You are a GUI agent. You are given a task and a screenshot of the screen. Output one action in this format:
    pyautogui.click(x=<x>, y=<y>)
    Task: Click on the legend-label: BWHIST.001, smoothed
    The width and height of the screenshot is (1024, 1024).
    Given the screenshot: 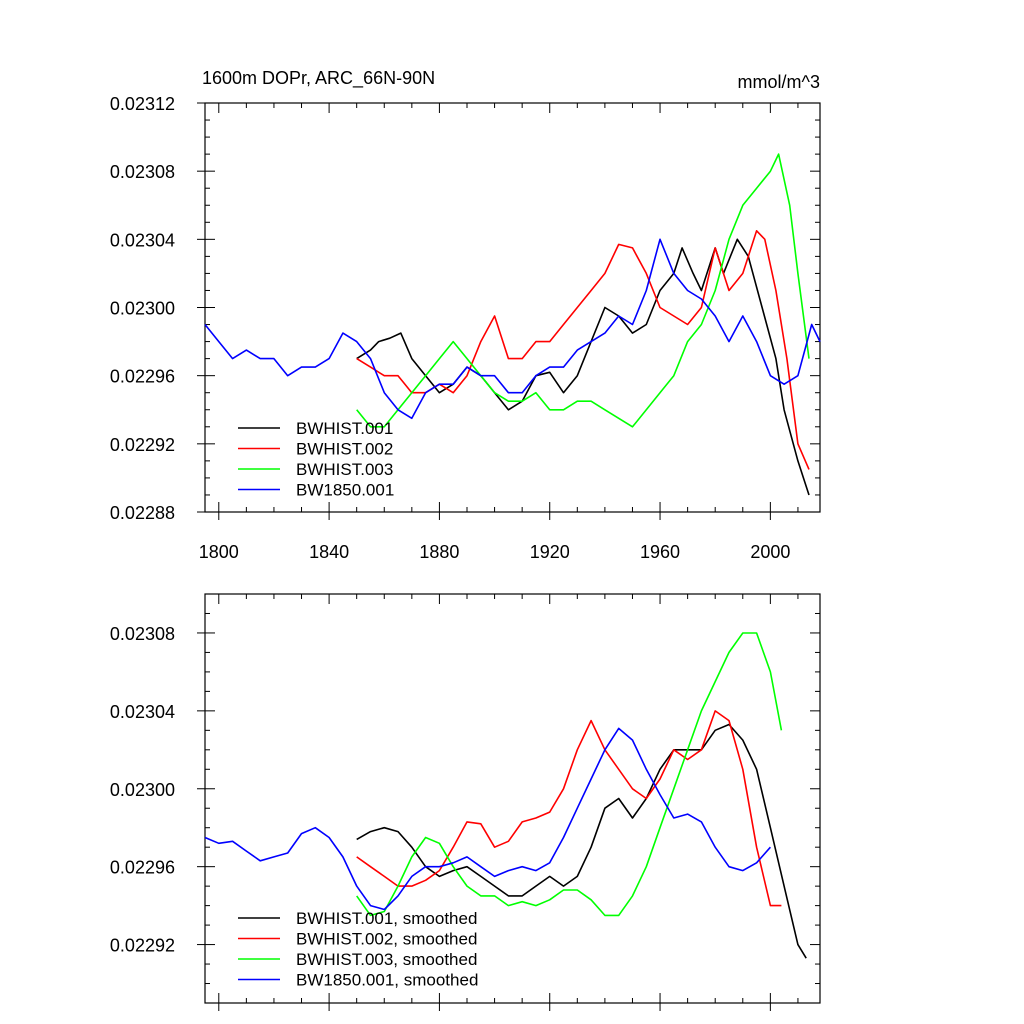 What is the action you would take?
    pyautogui.click(x=386, y=918)
    